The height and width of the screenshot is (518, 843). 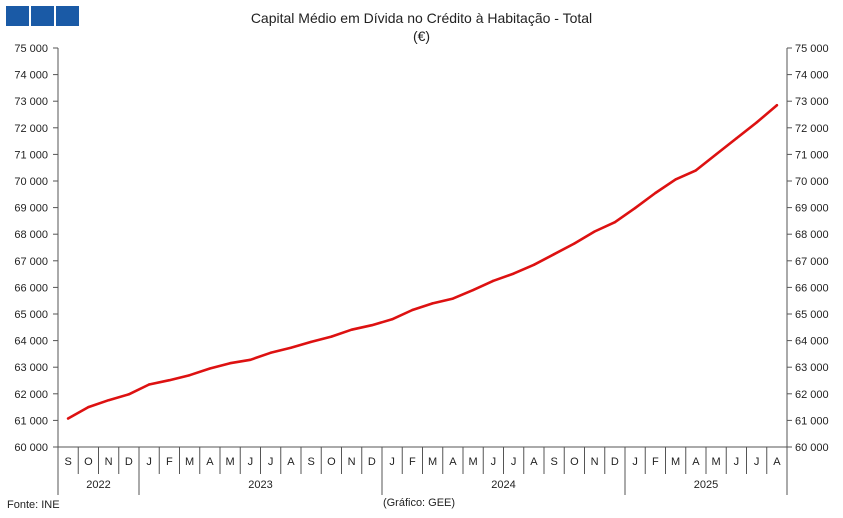 What do you see at coordinates (260, 485) in the screenshot?
I see `x-year-label: 2023` at bounding box center [260, 485].